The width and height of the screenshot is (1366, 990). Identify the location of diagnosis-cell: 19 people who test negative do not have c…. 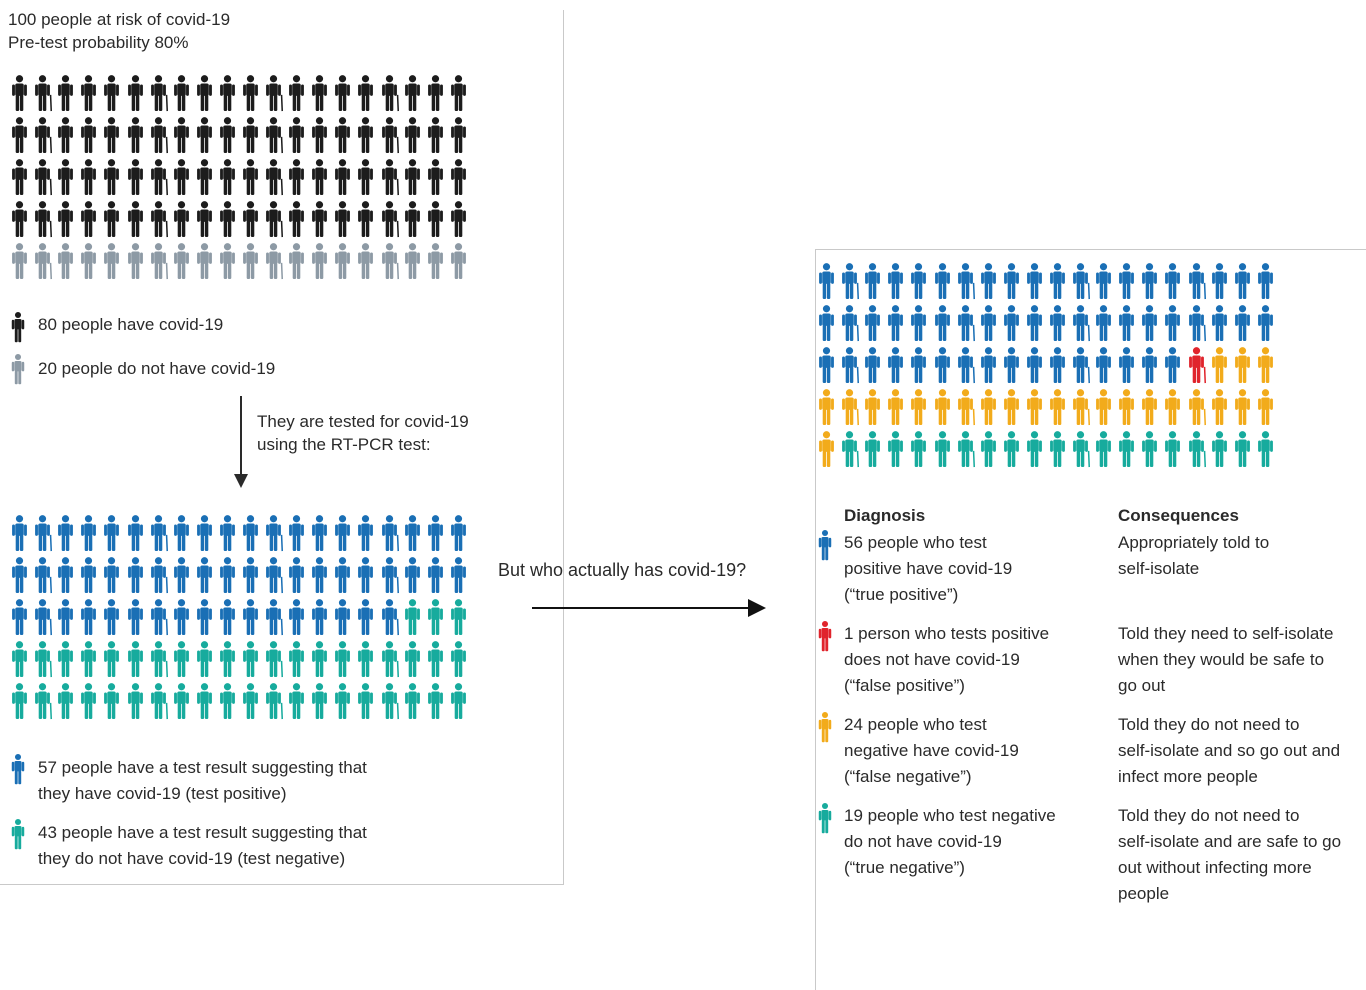
(950, 842).